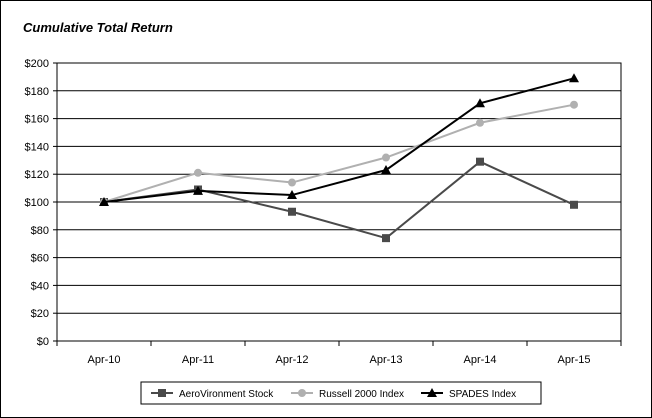  Describe the element at coordinates (43, 342) in the screenshot. I see `y-tick-label: $0` at that location.